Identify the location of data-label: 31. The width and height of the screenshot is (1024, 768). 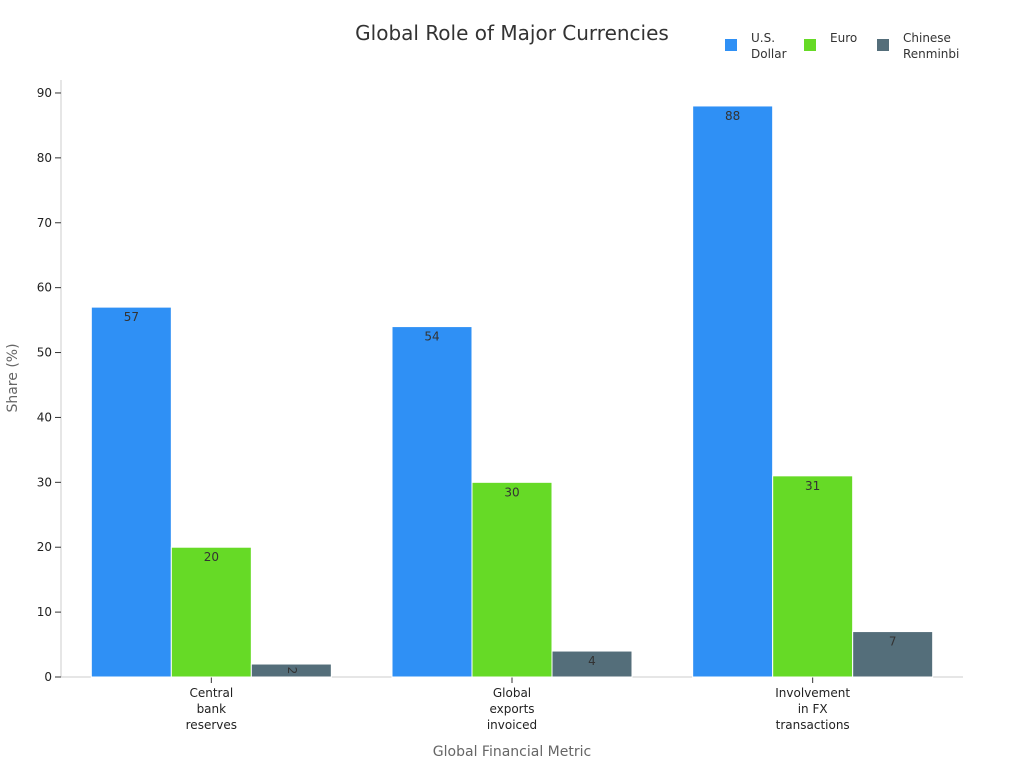
(812, 486).